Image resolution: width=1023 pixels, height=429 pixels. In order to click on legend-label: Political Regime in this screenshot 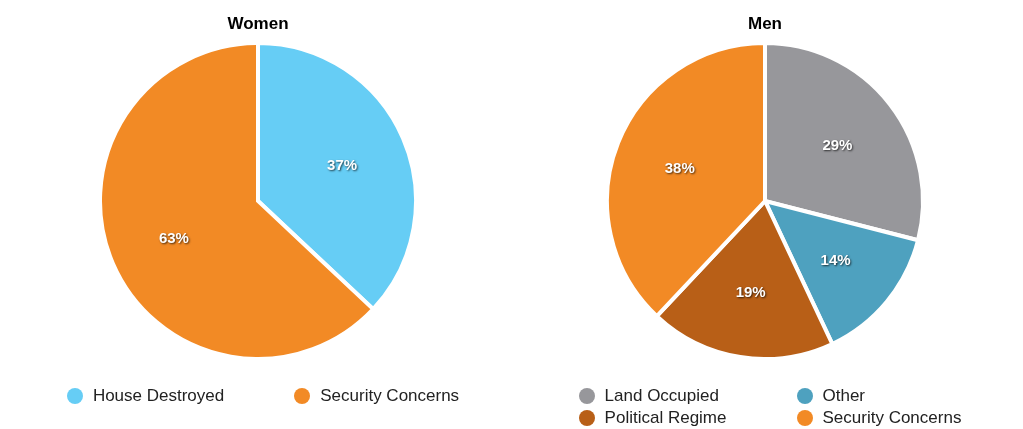, I will do `click(665, 418)`.